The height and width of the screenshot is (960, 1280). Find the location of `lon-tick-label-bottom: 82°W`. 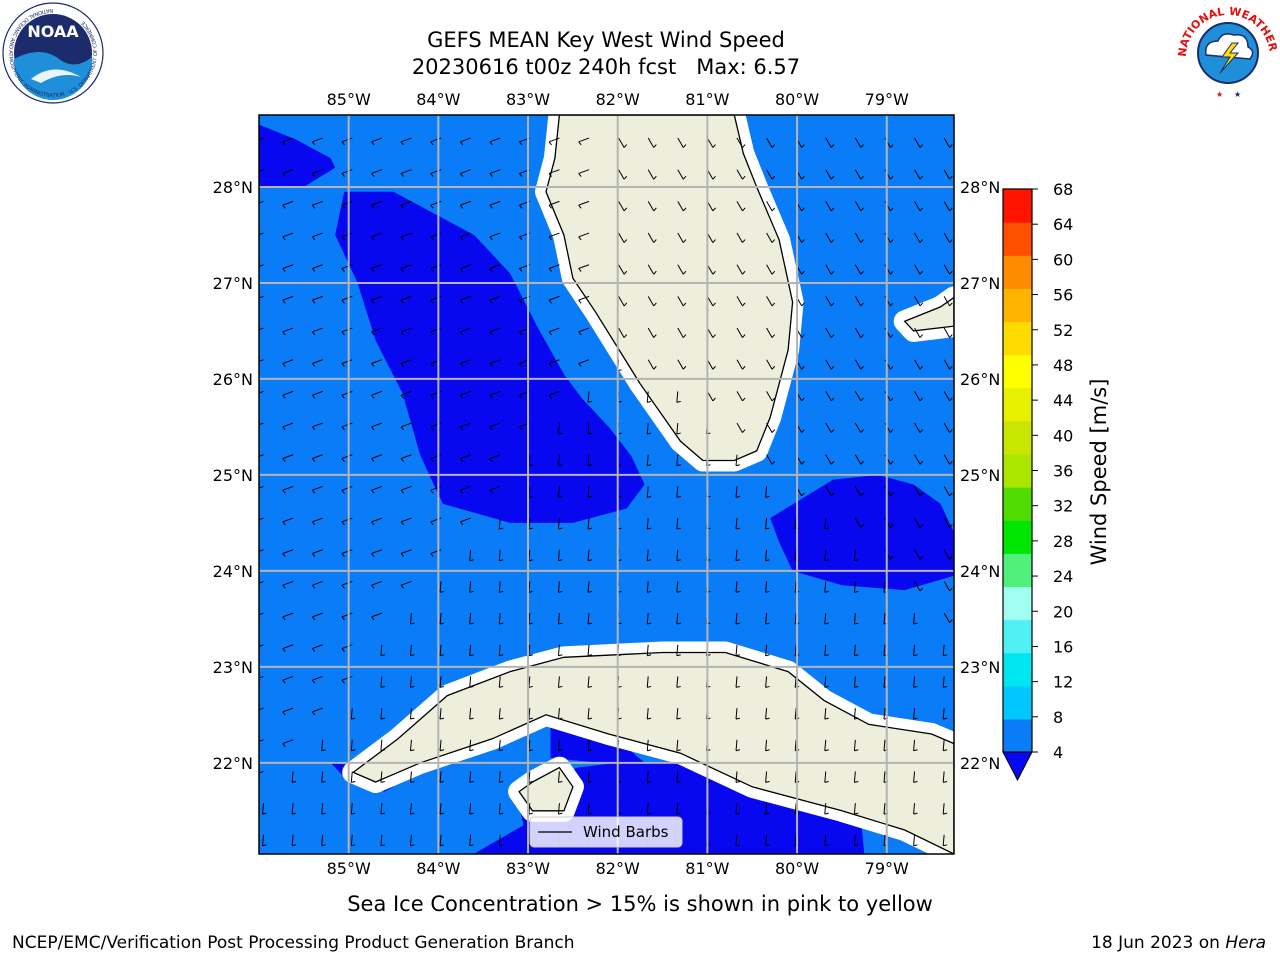

lon-tick-label-bottom: 82°W is located at coordinates (618, 868).